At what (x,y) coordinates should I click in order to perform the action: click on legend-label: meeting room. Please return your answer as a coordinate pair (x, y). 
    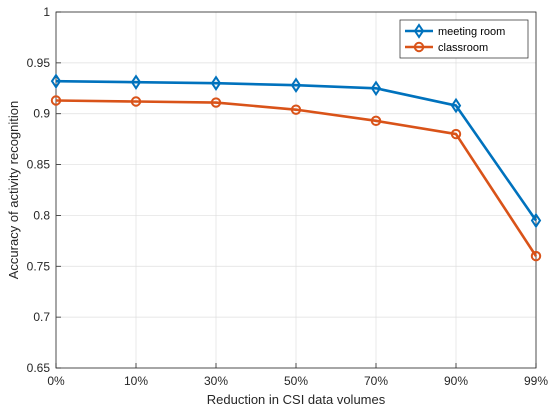
    Looking at the image, I should click on (471, 32).